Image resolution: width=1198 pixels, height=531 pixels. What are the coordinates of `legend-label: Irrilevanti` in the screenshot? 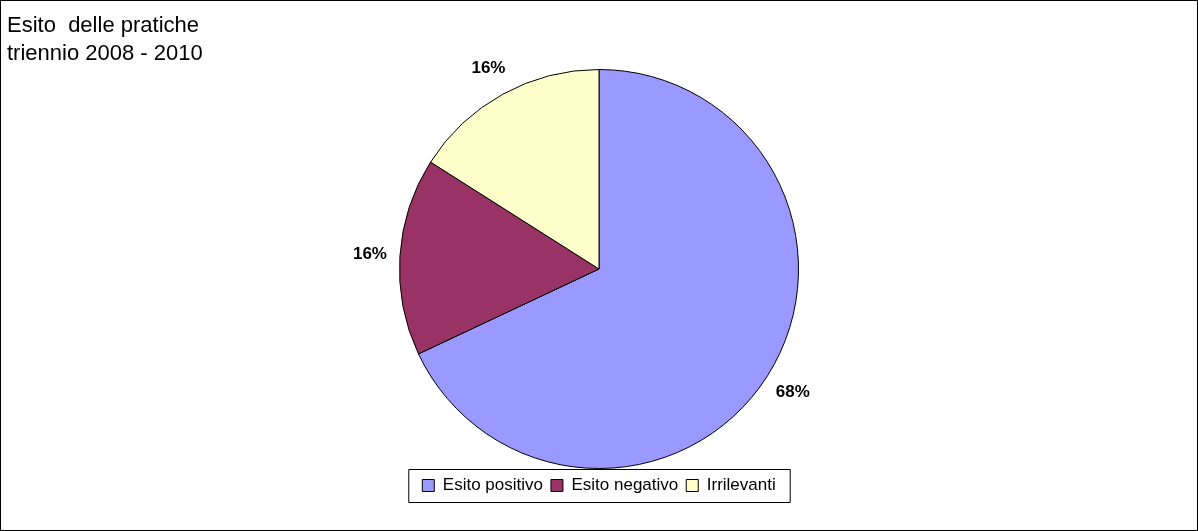 It's located at (741, 485).